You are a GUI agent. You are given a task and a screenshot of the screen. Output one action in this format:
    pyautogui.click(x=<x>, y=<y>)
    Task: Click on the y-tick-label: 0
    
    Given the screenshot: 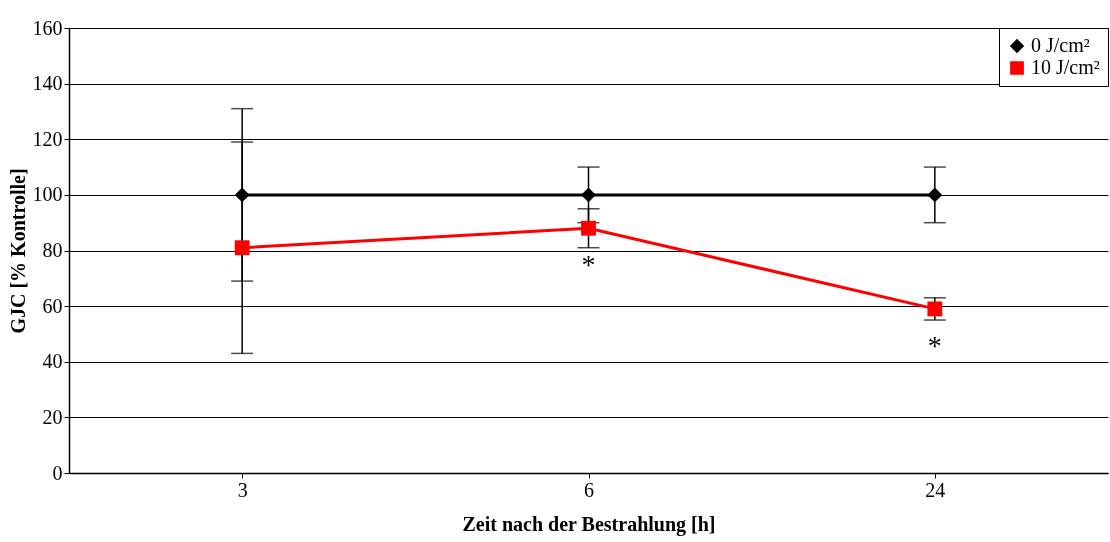 What is the action you would take?
    pyautogui.click(x=57, y=472)
    